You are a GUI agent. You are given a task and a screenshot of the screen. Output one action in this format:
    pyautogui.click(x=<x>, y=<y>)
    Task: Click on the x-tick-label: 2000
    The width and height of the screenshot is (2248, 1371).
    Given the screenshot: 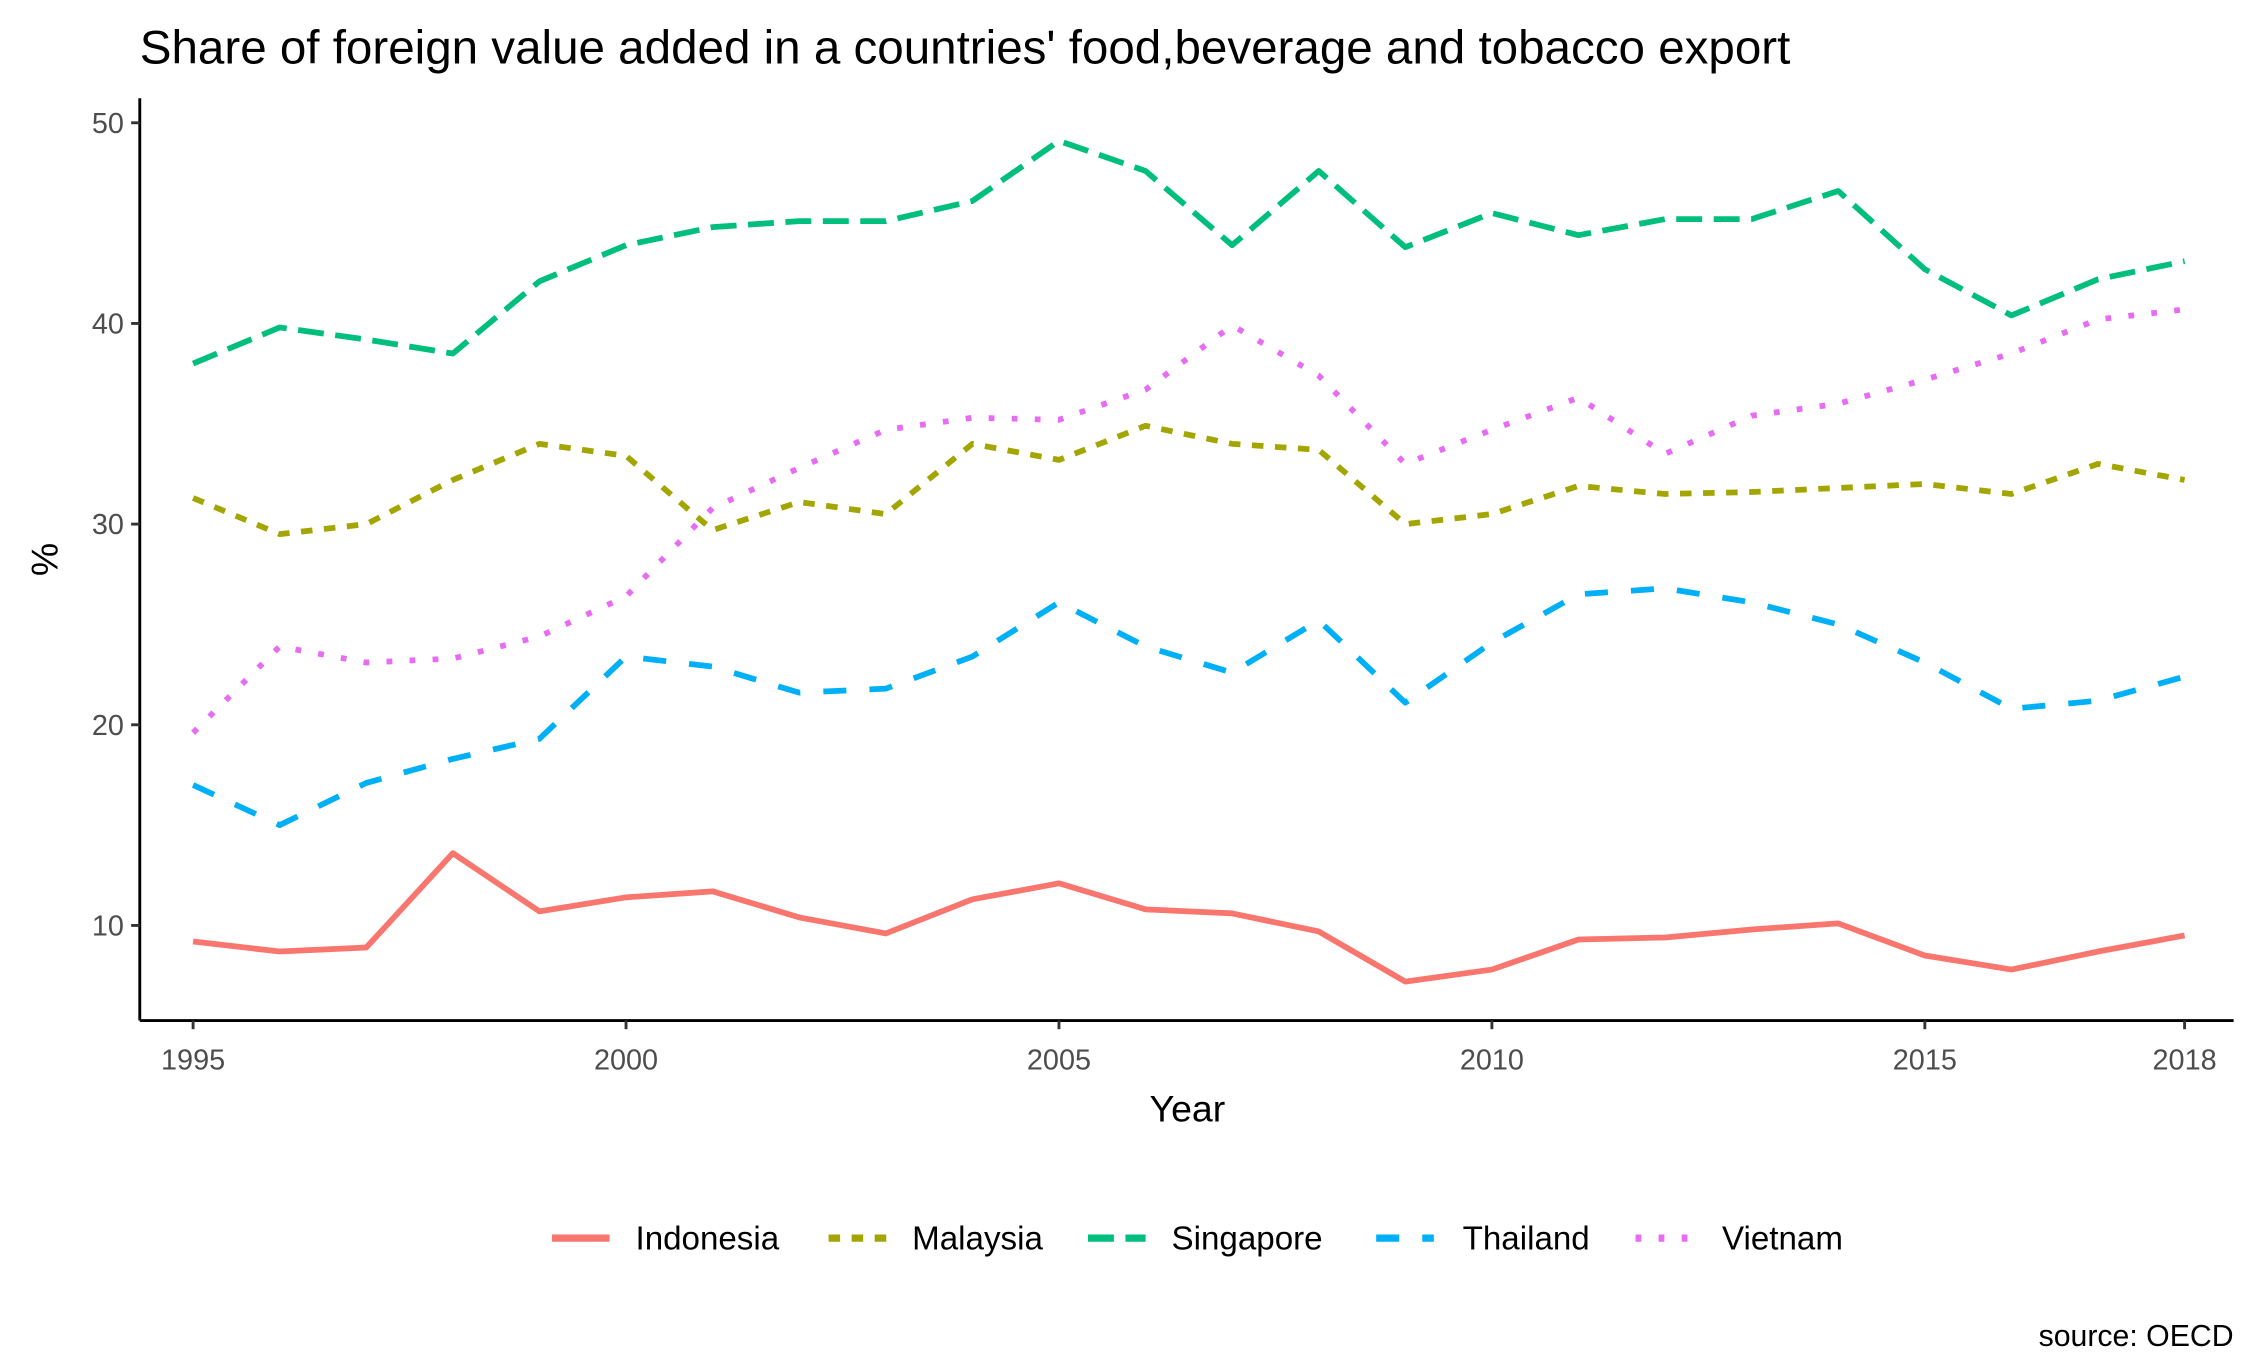 What is the action you would take?
    pyautogui.click(x=626, y=1061)
    